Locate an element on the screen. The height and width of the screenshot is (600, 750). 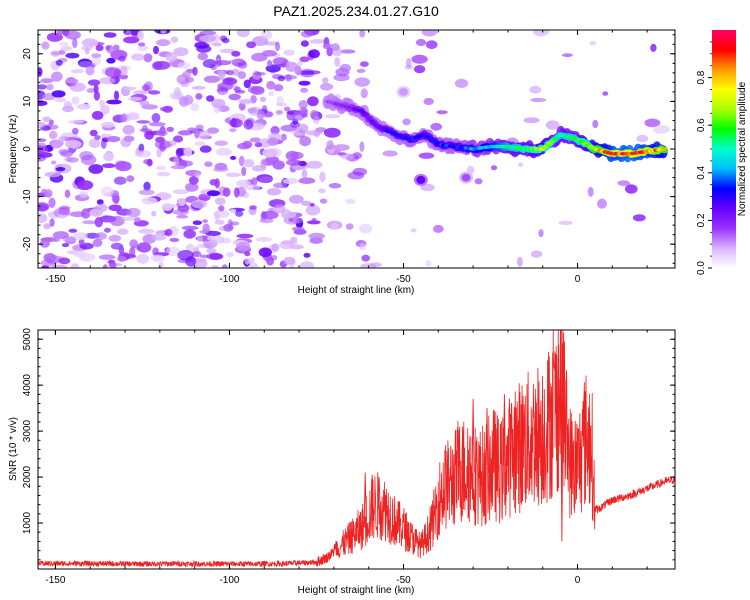
x-tick-label: -50 is located at coordinates (403, 580).